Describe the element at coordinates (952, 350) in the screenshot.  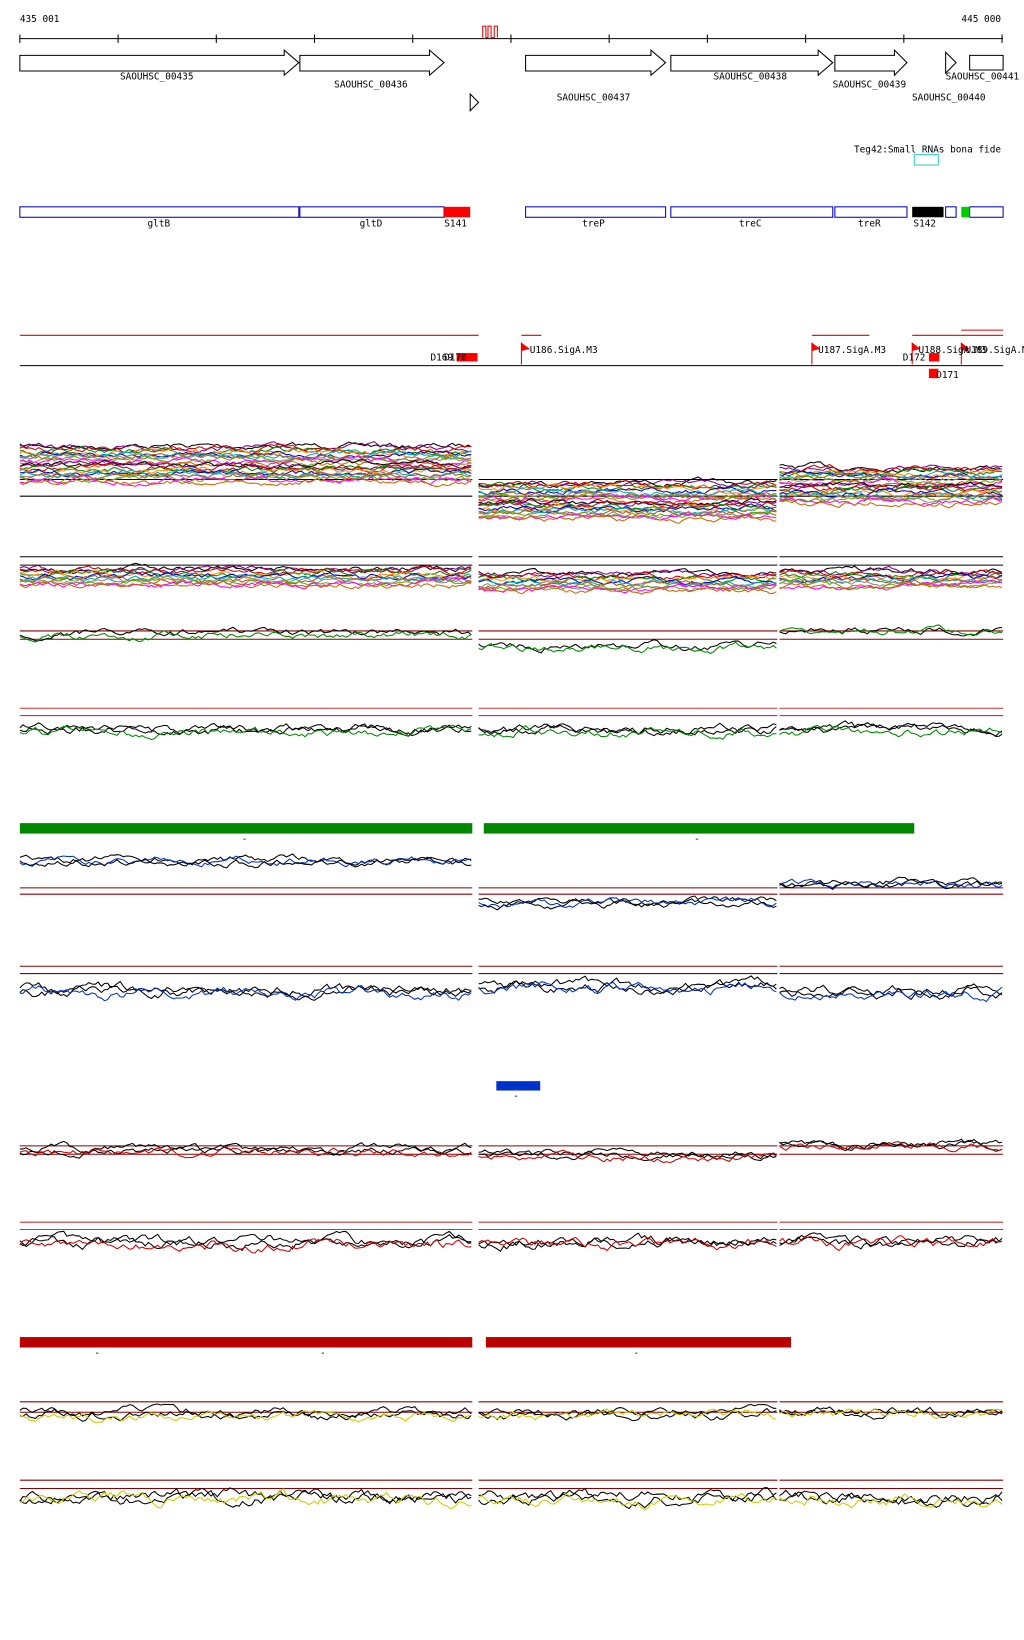
I see `feature-label: U188.SigA.M3` at that location.